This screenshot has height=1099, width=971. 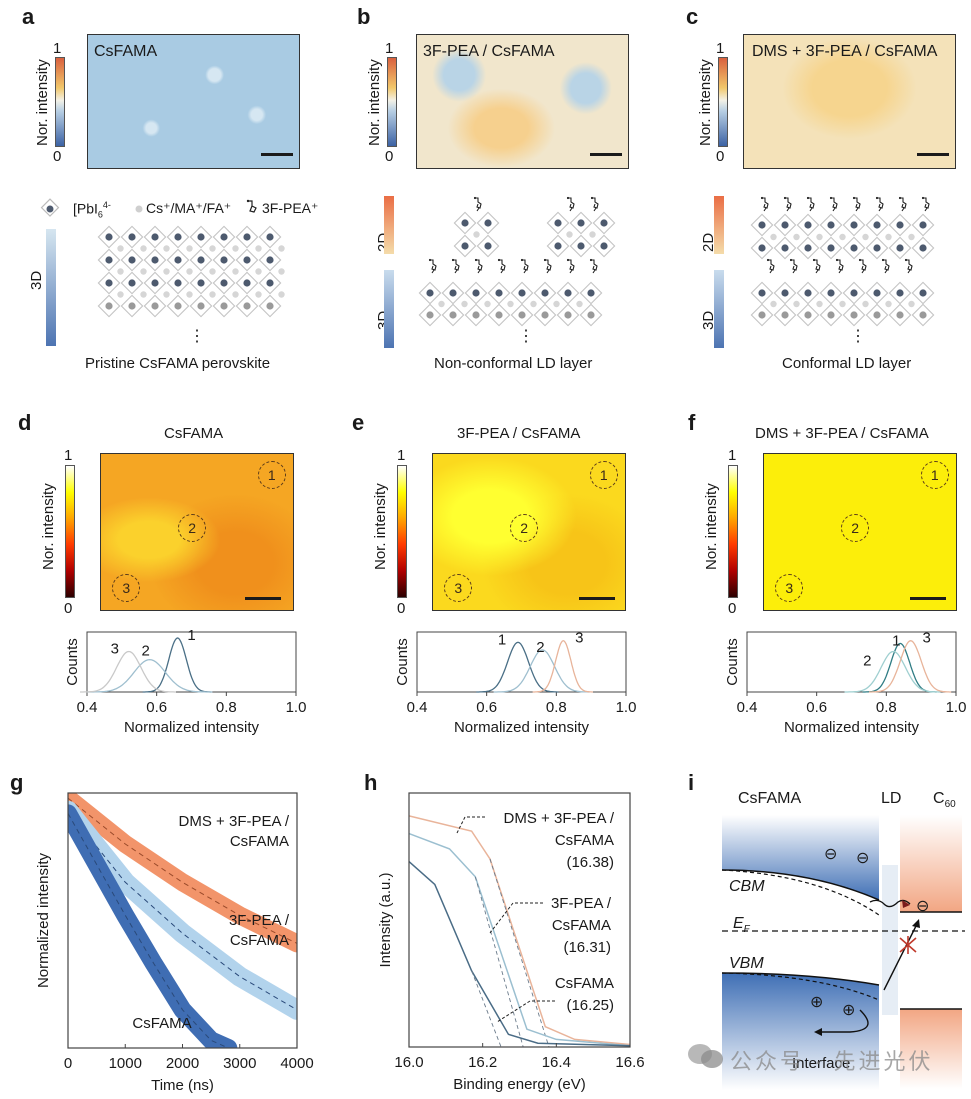 I want to click on region-marker-3: 3, so click(x=789, y=588).